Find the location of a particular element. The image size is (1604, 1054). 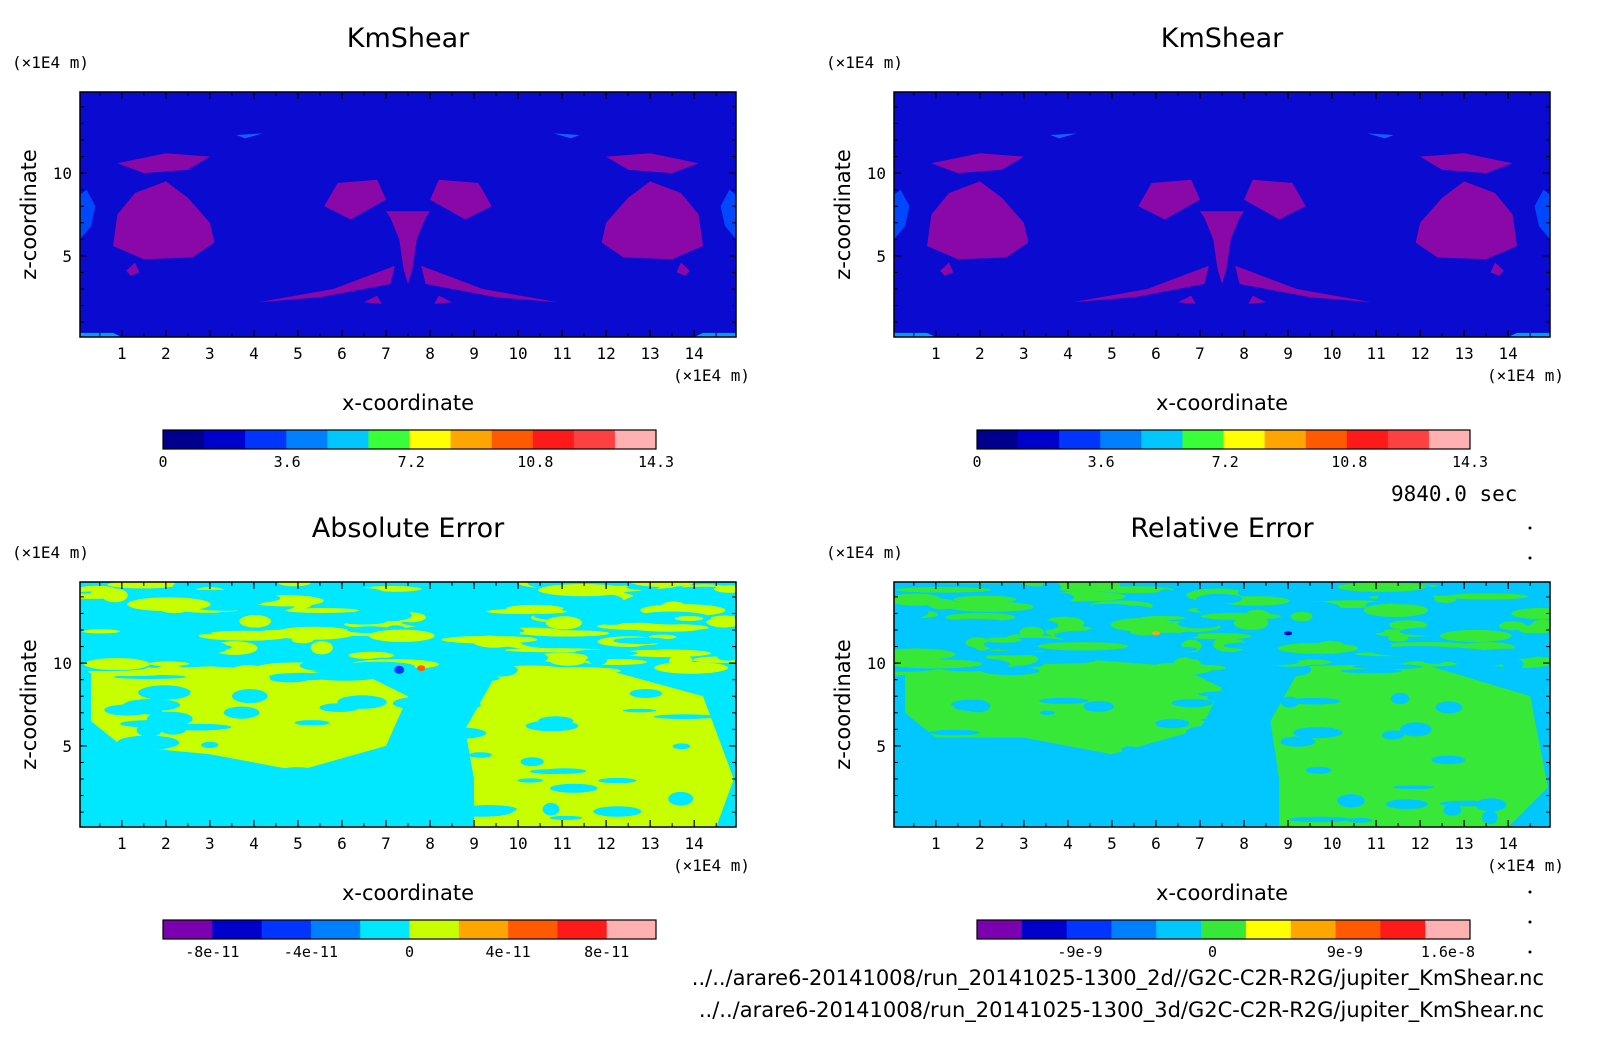

edge-dot is located at coordinates (1530, 892).